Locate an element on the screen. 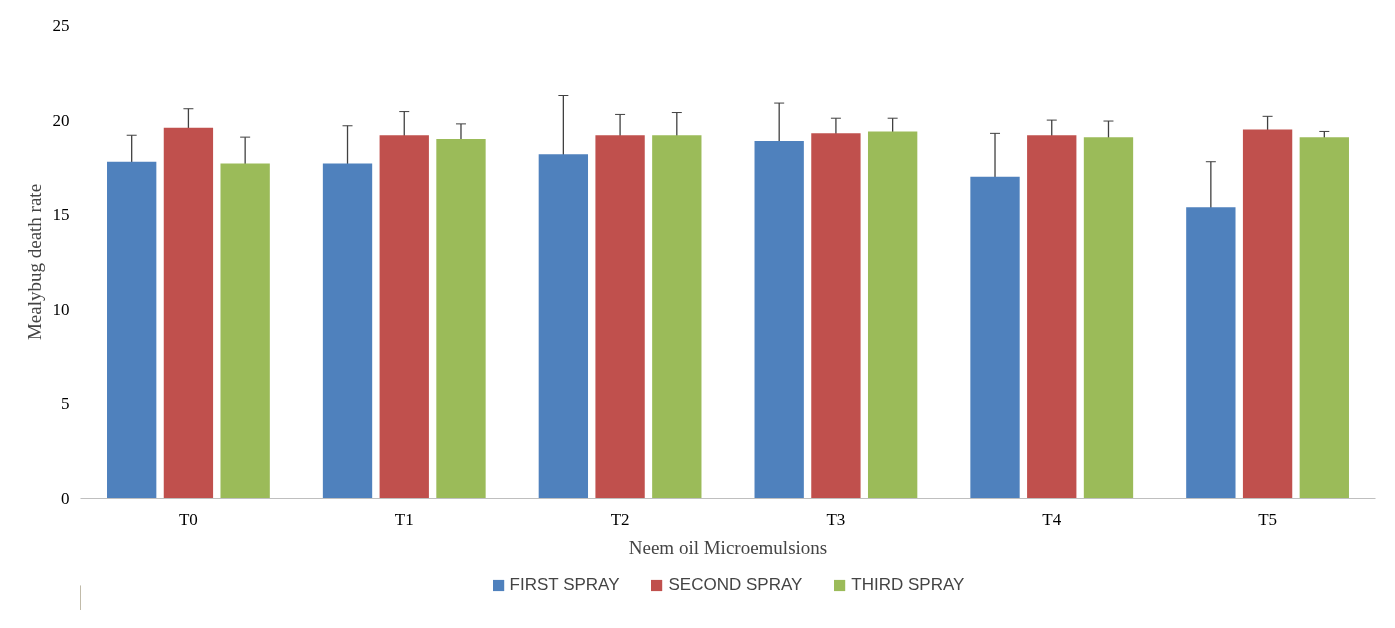  x-tick-label: T3 is located at coordinates (836, 519).